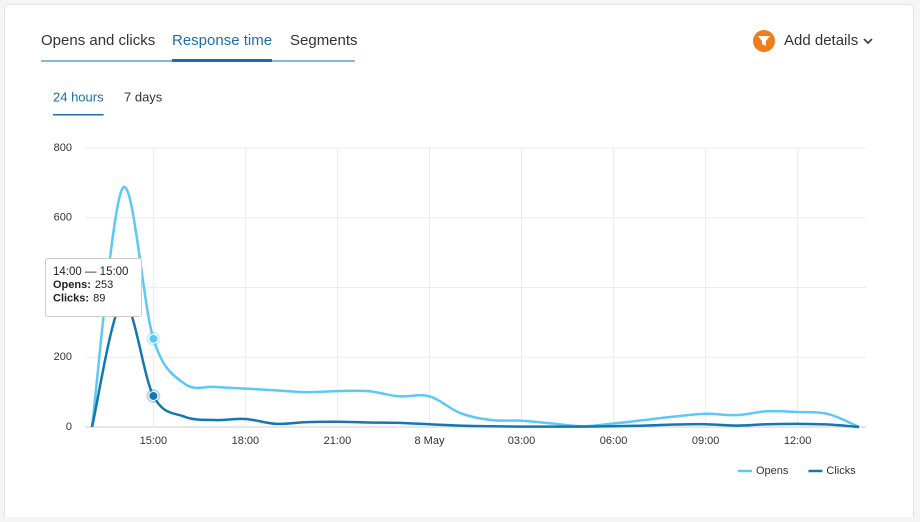 This screenshot has width=920, height=522. What do you see at coordinates (154, 441) in the screenshot?
I see `x-tick-label: 15:00` at bounding box center [154, 441].